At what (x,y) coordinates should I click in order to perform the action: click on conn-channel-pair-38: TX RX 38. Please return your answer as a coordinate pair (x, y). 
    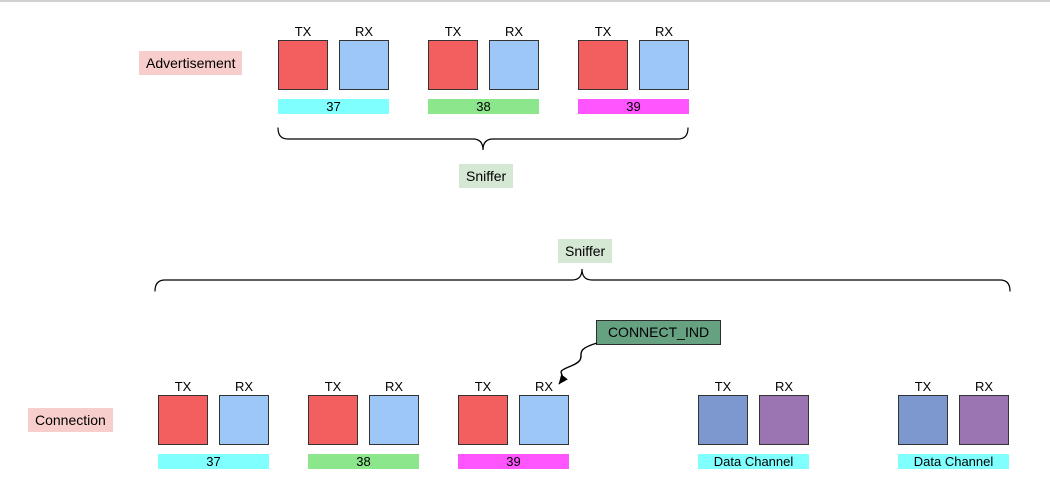
    Looking at the image, I should click on (363, 425).